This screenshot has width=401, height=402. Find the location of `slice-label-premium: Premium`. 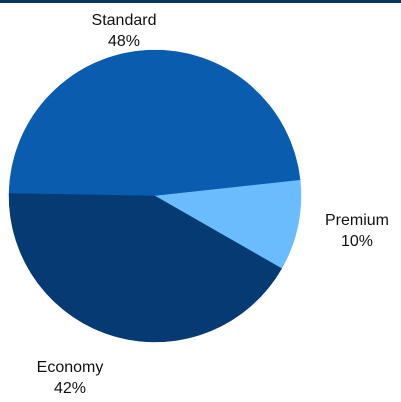

slice-label-premium: Premium is located at coordinates (357, 220).